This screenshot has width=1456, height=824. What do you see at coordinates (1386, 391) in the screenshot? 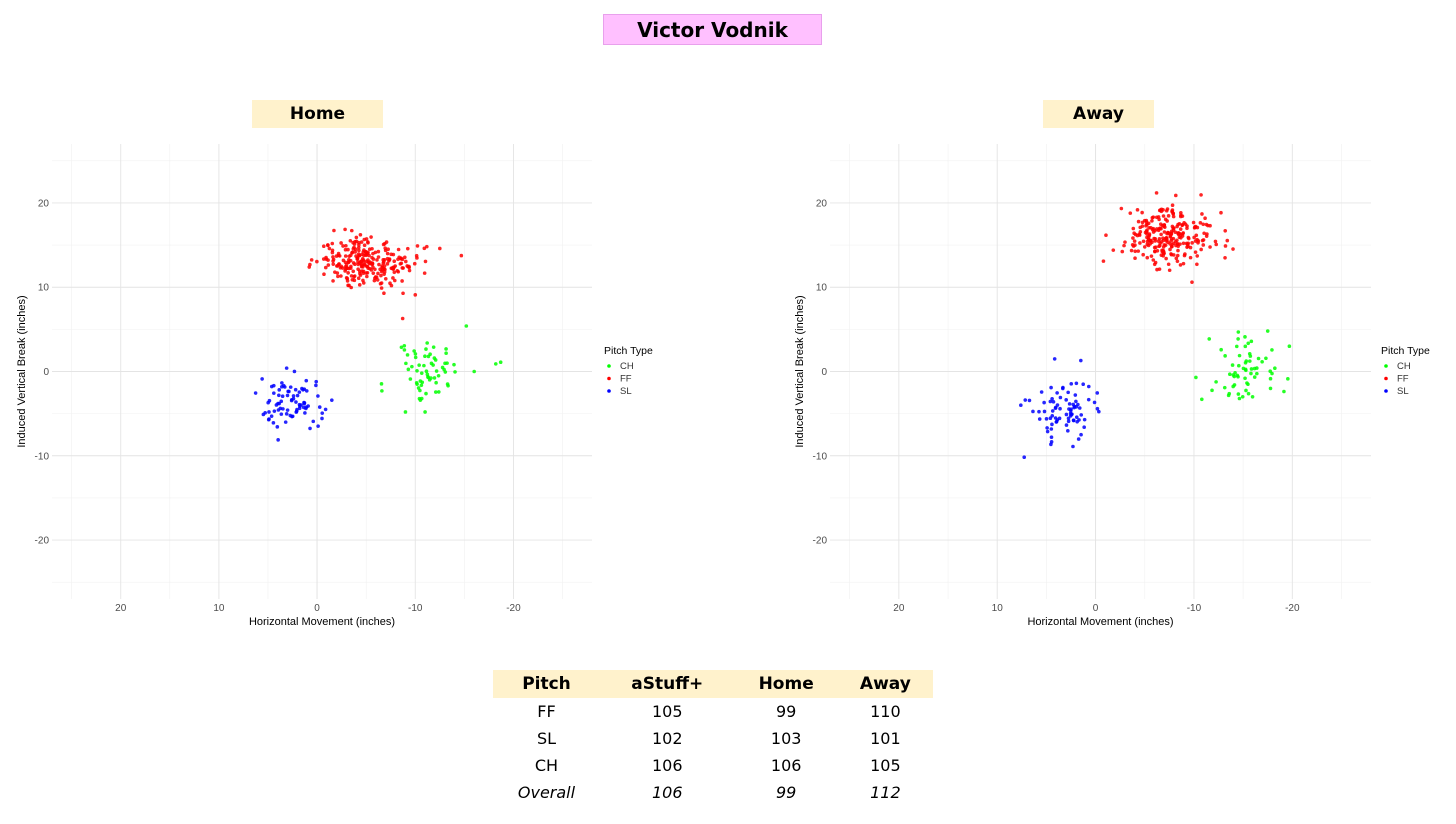
I see `legend-swatch-sl` at bounding box center [1386, 391].